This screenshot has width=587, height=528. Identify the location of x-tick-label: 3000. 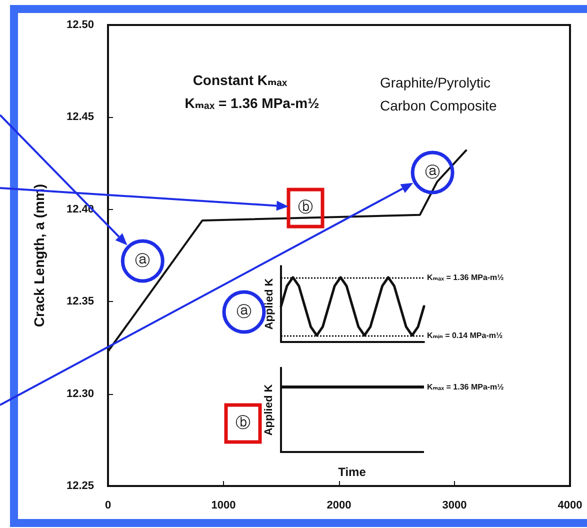
(454, 506).